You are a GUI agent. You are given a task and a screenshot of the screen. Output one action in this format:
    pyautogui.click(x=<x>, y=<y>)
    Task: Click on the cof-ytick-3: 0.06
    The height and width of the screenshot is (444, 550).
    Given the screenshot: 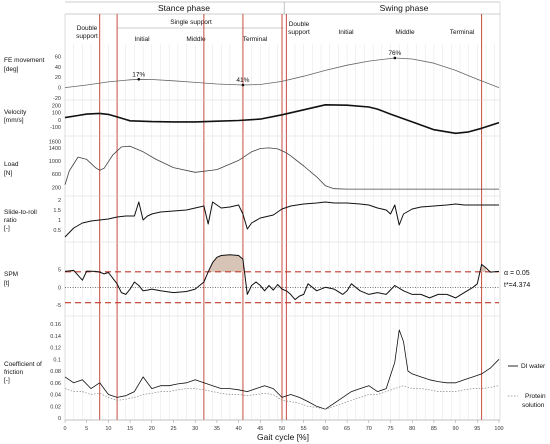 What is the action you would take?
    pyautogui.click(x=55, y=384)
    